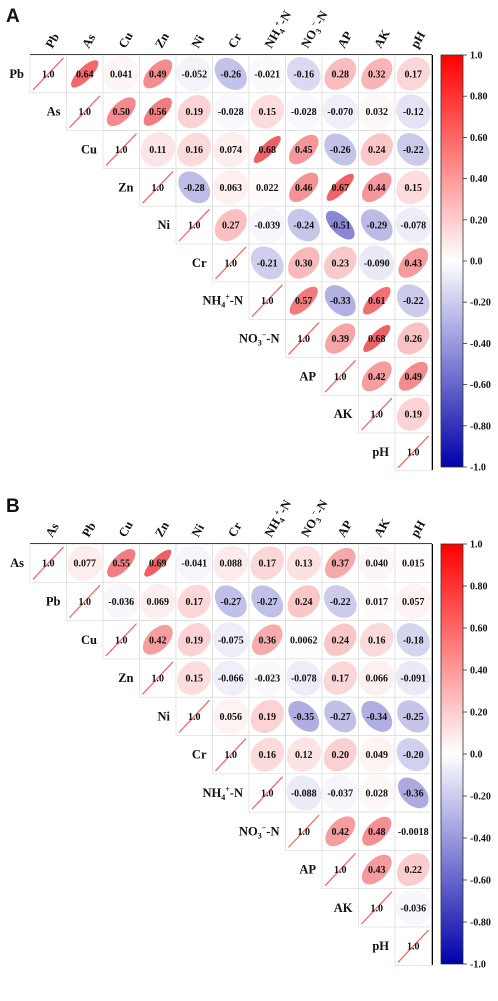  I want to click on cell-value: 0.17, so click(268, 564).